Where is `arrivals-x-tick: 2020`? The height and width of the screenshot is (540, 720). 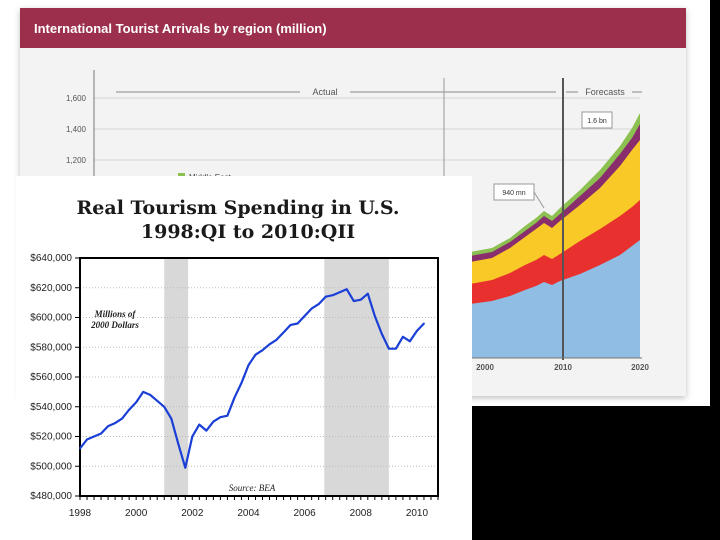
arrivals-x-tick: 2020 is located at coordinates (640, 367).